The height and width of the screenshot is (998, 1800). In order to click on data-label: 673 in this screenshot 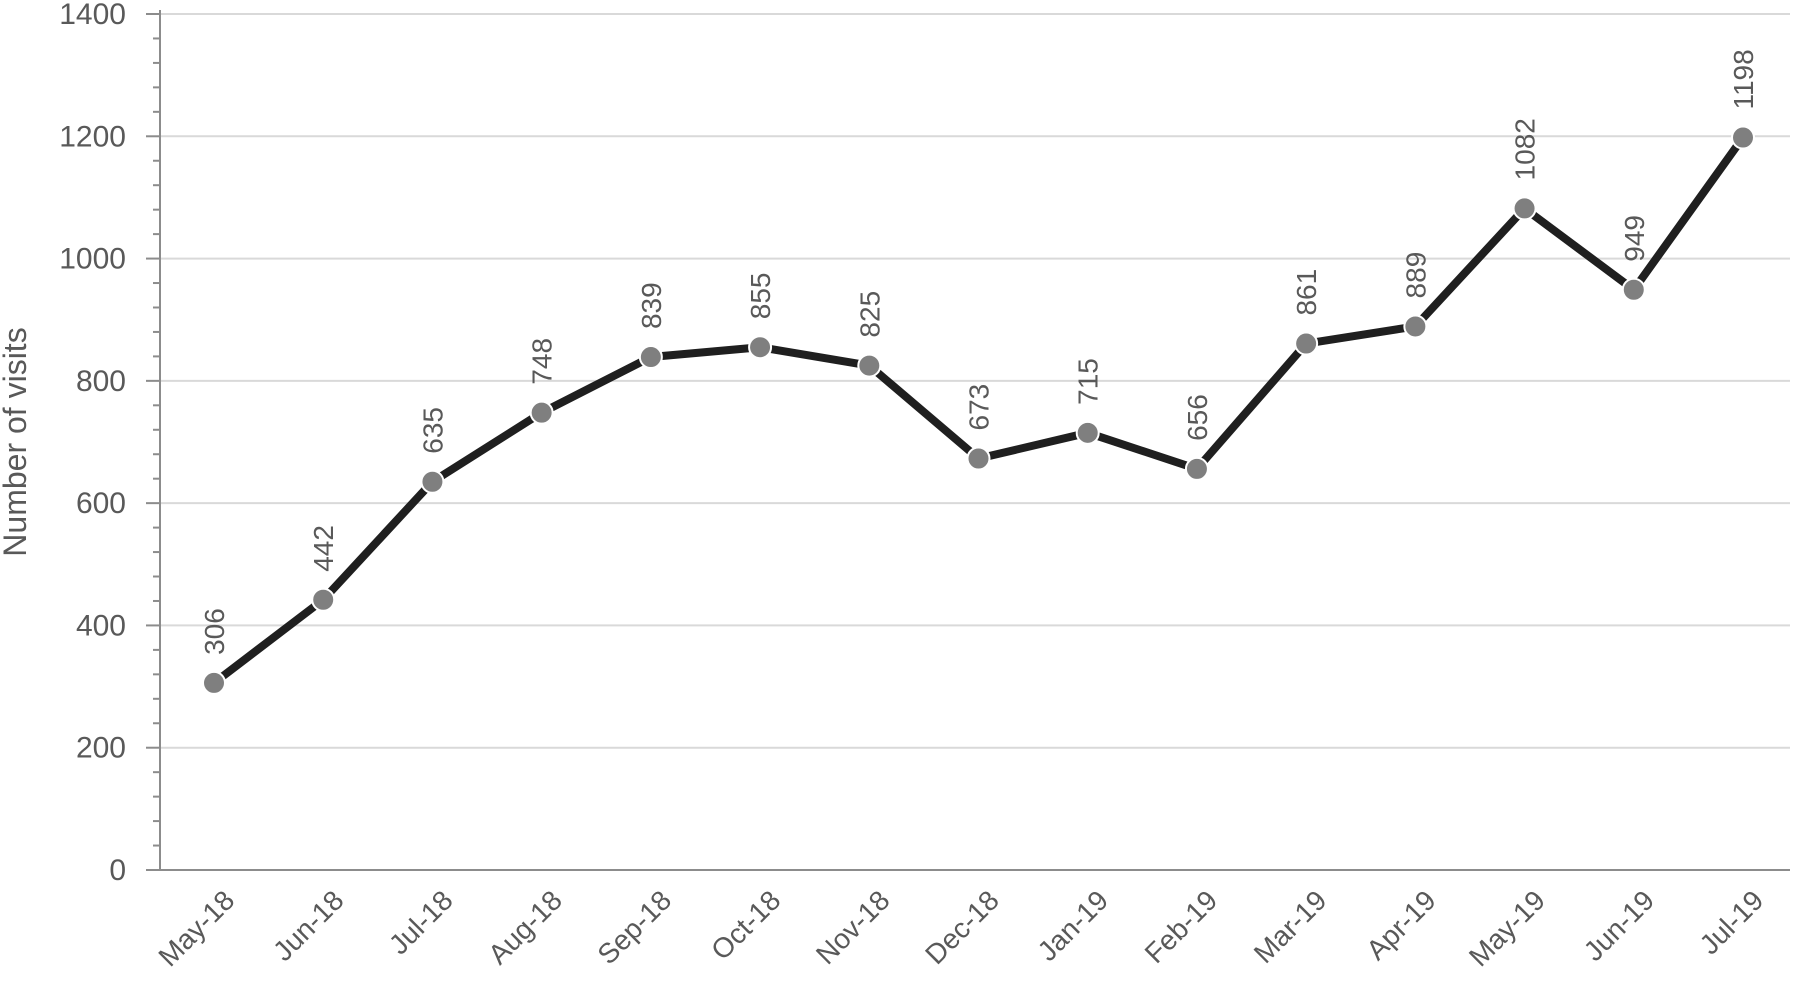, I will do `click(979, 407)`.